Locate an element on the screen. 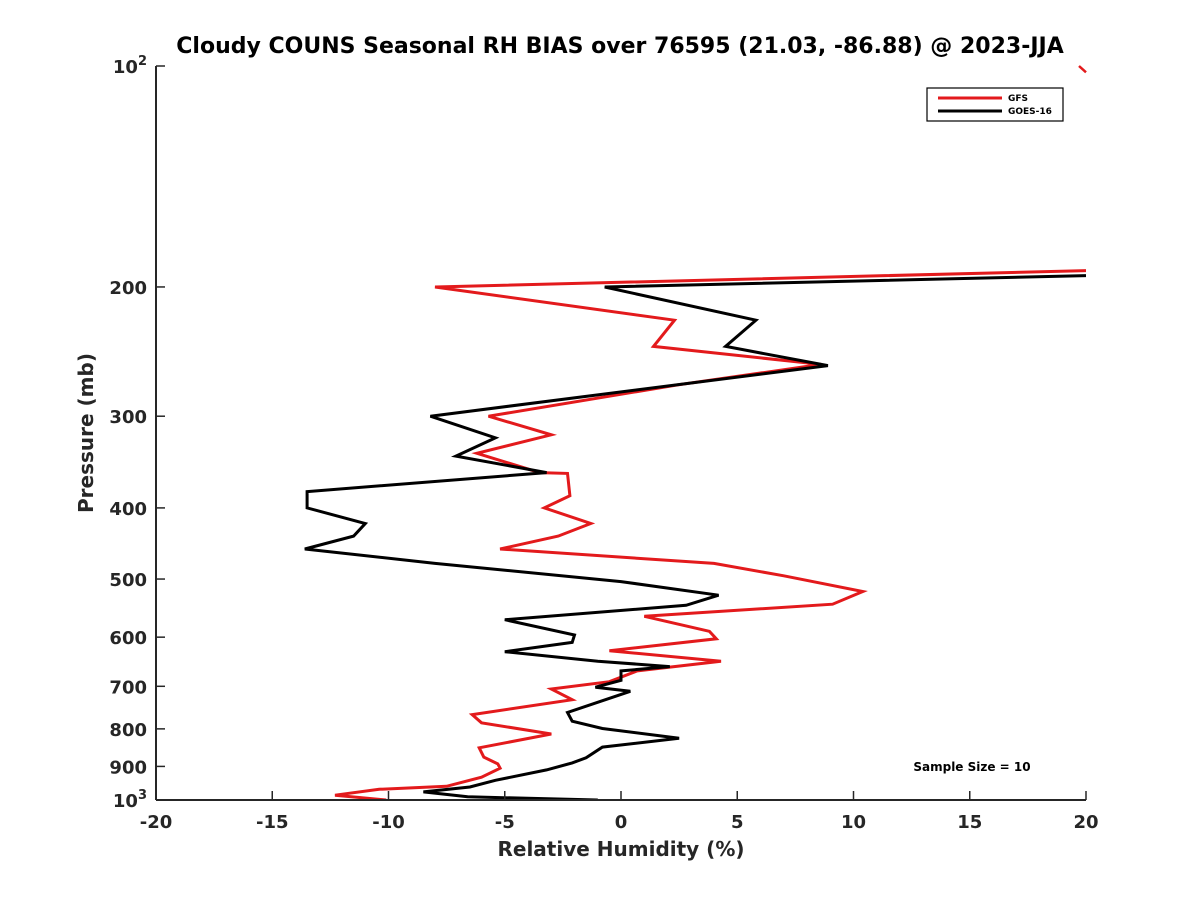 This screenshot has height=900, width=1200. x-axis-label: Relative Humidity (%) is located at coordinates (620, 849).